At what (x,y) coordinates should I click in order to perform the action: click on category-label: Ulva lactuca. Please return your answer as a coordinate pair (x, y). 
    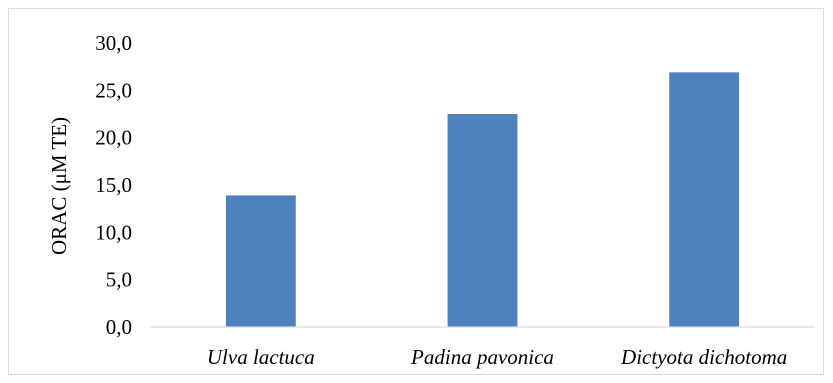
    Looking at the image, I should click on (261, 357).